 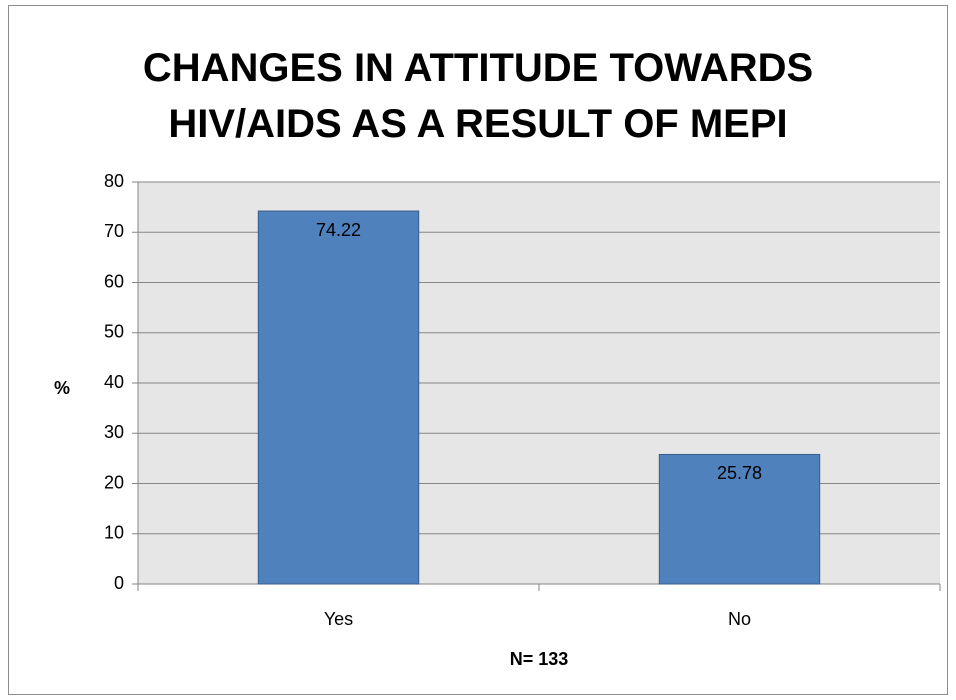 What do you see at coordinates (114, 482) in the screenshot?
I see `y-tick-label: 20` at bounding box center [114, 482].